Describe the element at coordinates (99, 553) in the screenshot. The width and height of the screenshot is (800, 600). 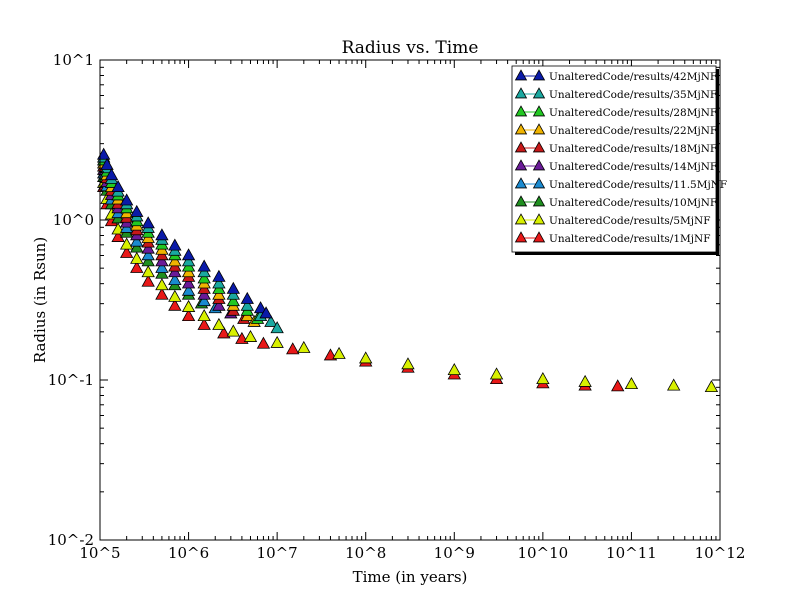
I see `x-tick-label: 10^5` at that location.